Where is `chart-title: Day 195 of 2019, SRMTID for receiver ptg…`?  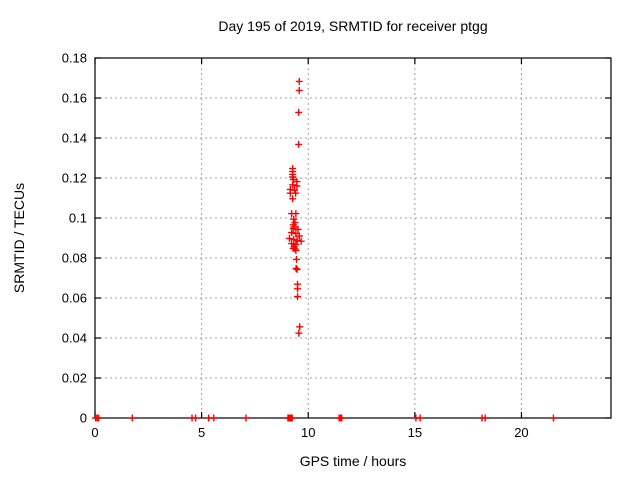
chart-title: Day 195 of 2019, SRMTID for receiver ptg… is located at coordinates (352, 26).